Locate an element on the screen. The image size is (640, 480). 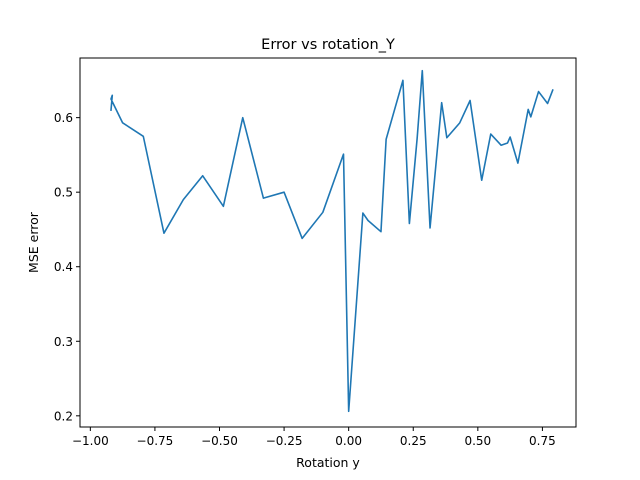
x-tick-label: −0.50 is located at coordinates (219, 441).